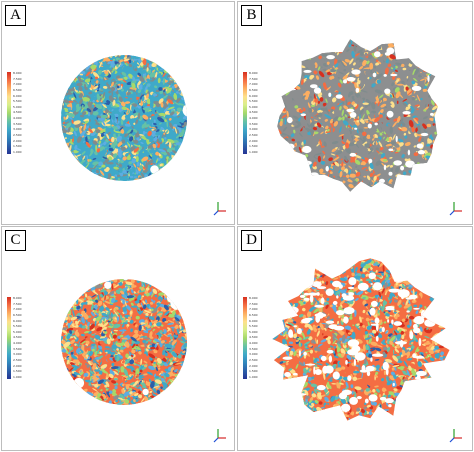  What do you see at coordinates (251, 240) in the screenshot?
I see `panel-label: D` at bounding box center [251, 240].